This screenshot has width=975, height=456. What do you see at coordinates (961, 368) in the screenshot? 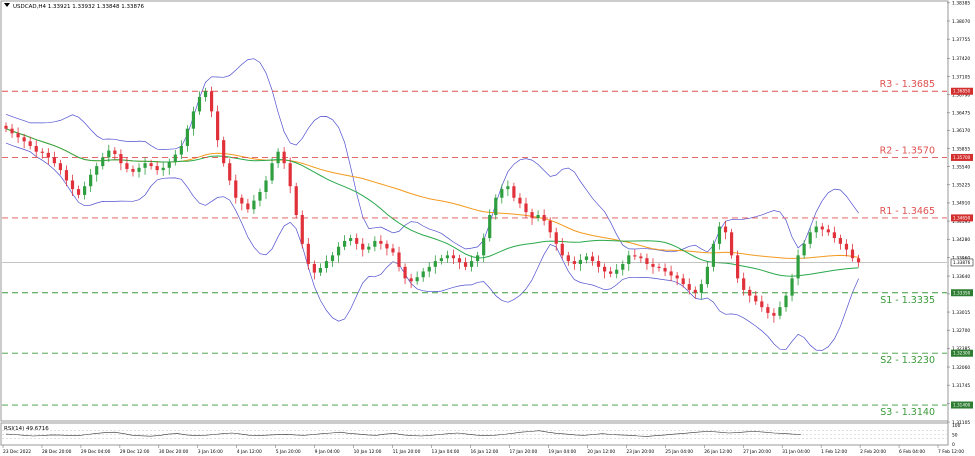
I see `y-tick-label: 1.32060` at bounding box center [961, 368].